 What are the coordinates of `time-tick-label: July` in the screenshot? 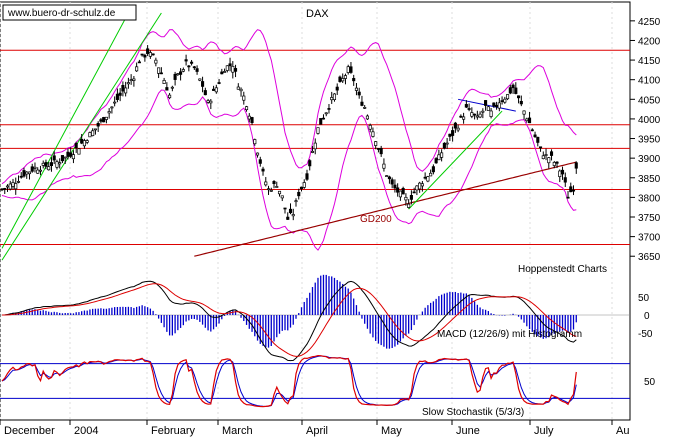 It's located at (544, 431).